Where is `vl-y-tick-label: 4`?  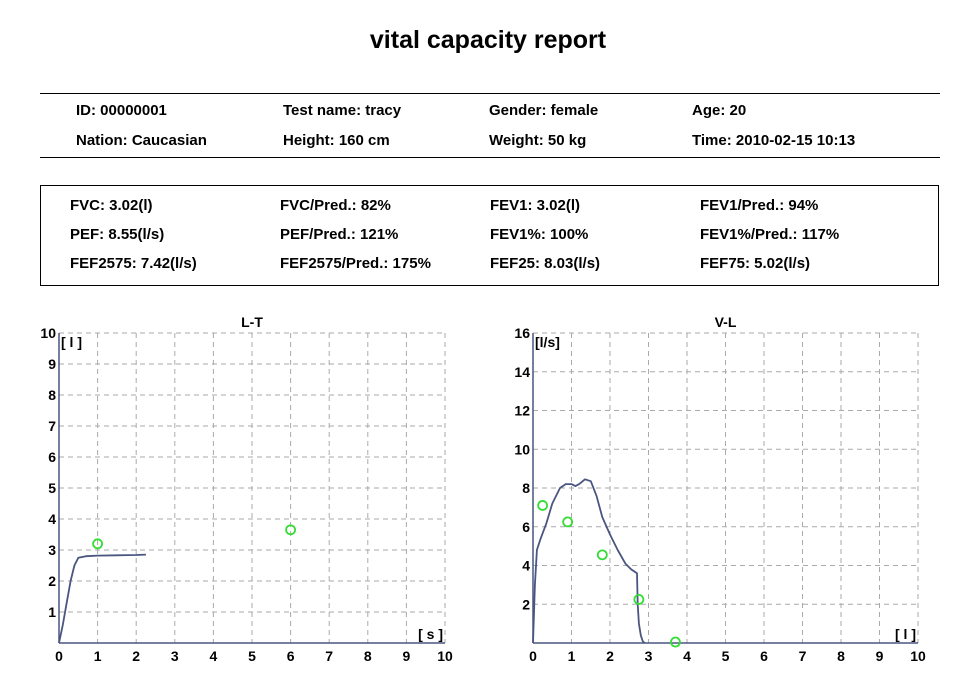 vl-y-tick-label: 4 is located at coordinates (526, 566).